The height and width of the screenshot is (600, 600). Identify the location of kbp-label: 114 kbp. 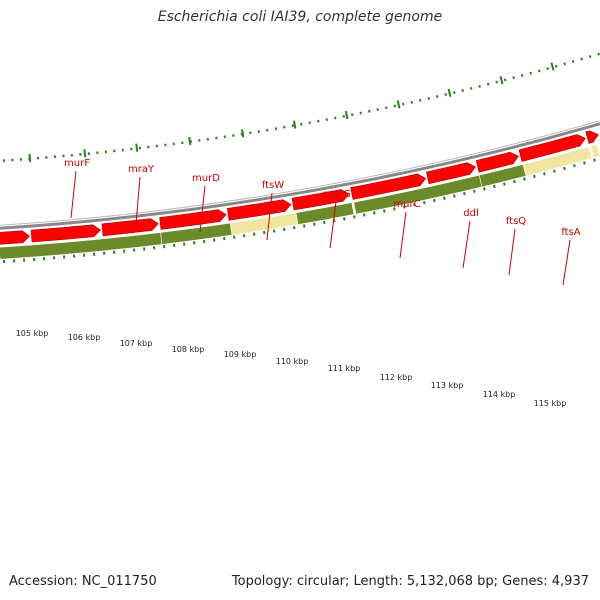
(499, 394).